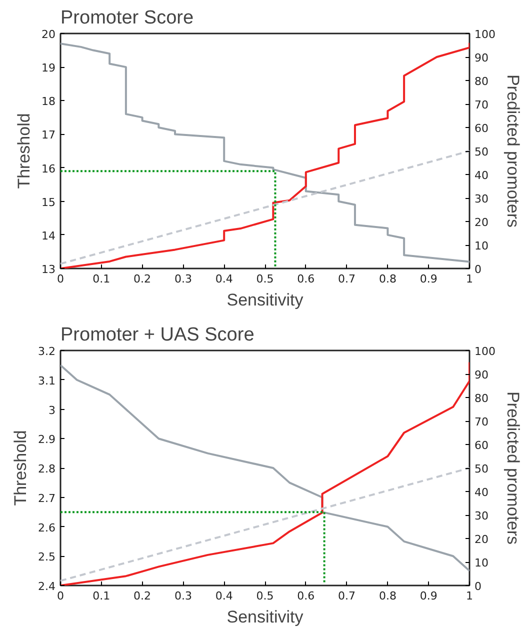 The width and height of the screenshot is (530, 633). I want to click on y-tick-label: 19, so click(49, 68).